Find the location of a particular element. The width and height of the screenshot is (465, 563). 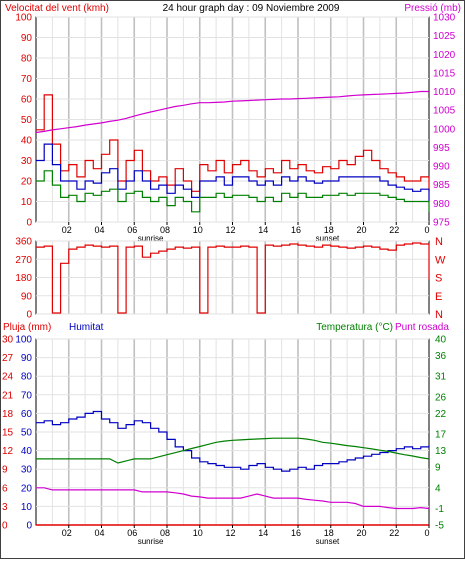

rain-y-tick-1: 3 is located at coordinates (5, 507).